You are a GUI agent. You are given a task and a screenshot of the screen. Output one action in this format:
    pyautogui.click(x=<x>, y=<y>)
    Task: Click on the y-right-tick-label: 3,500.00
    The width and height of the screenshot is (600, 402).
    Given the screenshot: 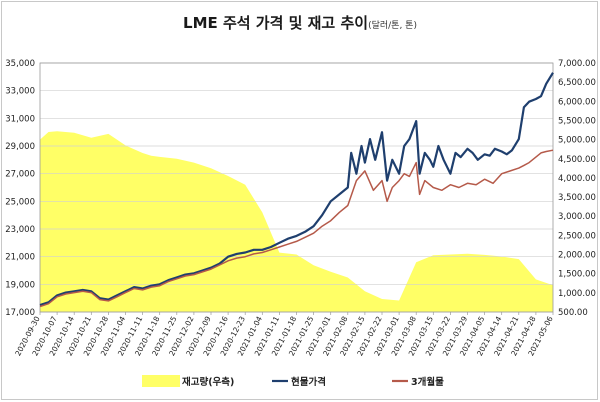 What is the action you would take?
    pyautogui.click(x=577, y=198)
    